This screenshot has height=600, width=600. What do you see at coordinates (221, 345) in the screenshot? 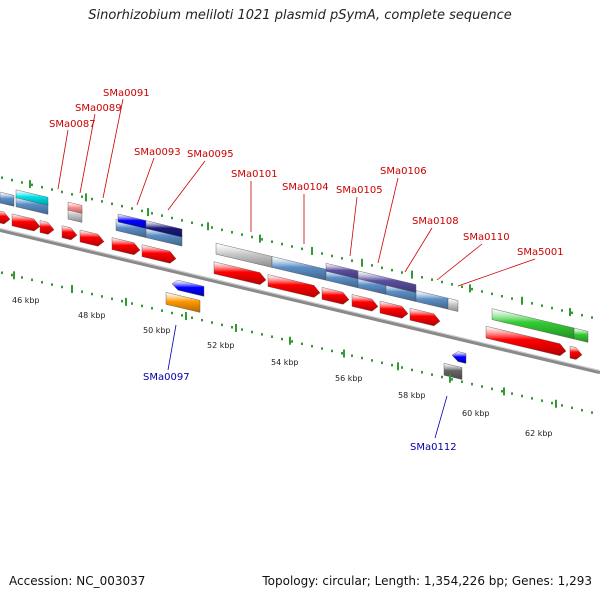
I see `scale-label: 52 kbp` at bounding box center [221, 345].